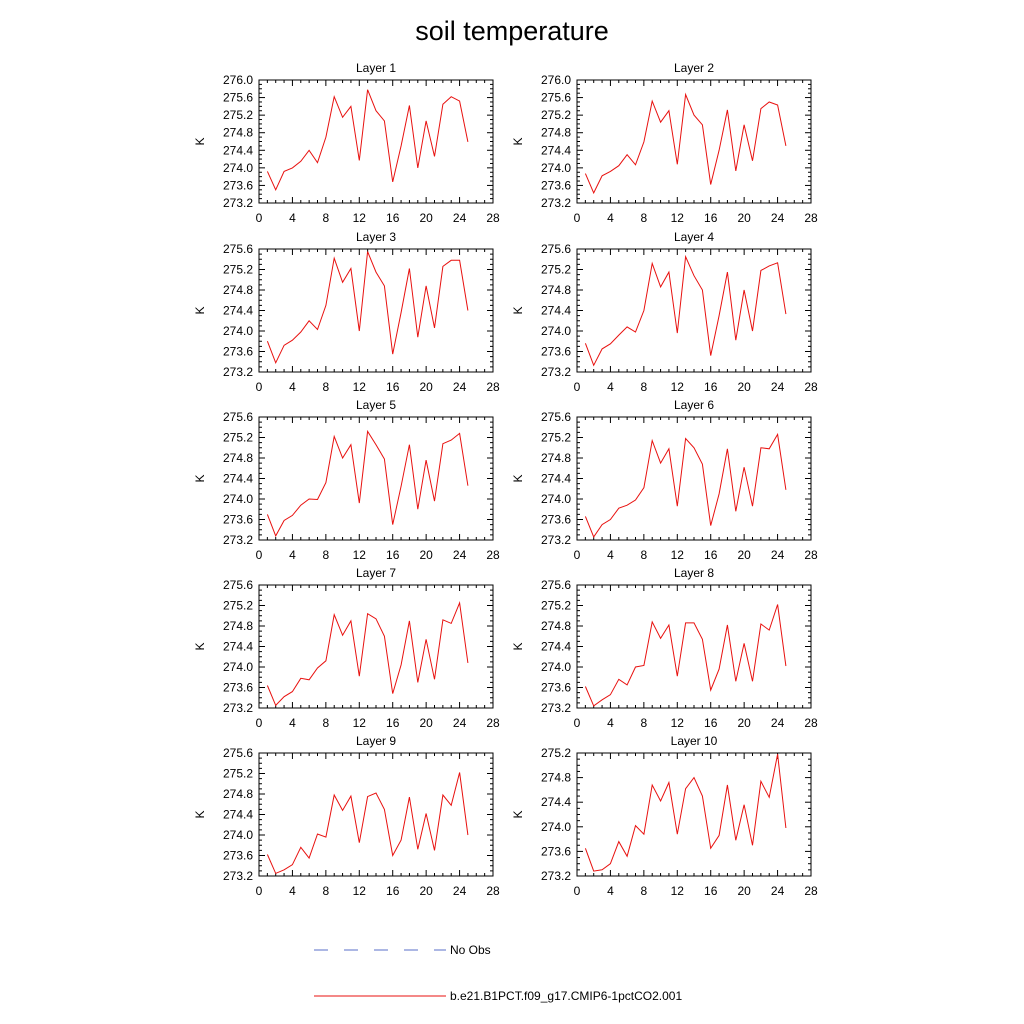  What do you see at coordinates (376, 573) in the screenshot?
I see `panel-title: Layer 7` at bounding box center [376, 573].